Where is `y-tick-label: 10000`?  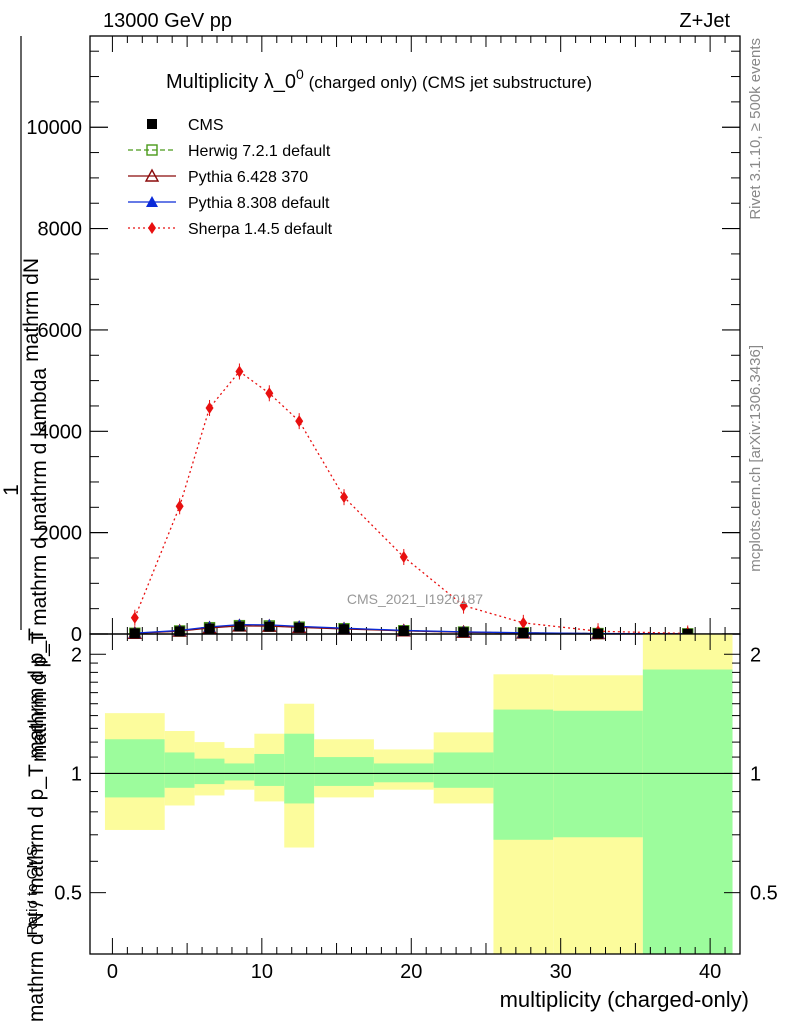
y-tick-label: 10000 is located at coordinates (54, 128).